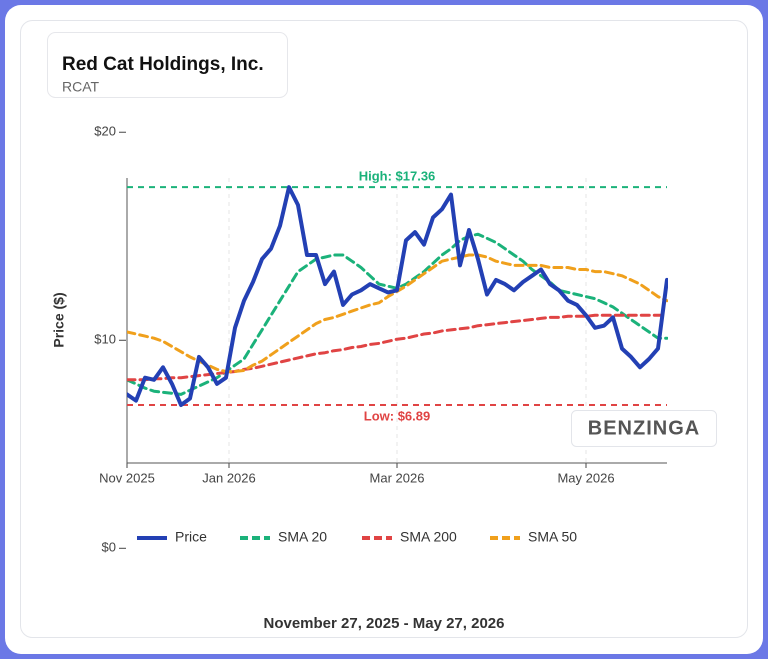  What do you see at coordinates (552, 537) in the screenshot?
I see `legend-label: SMA 50` at bounding box center [552, 537].